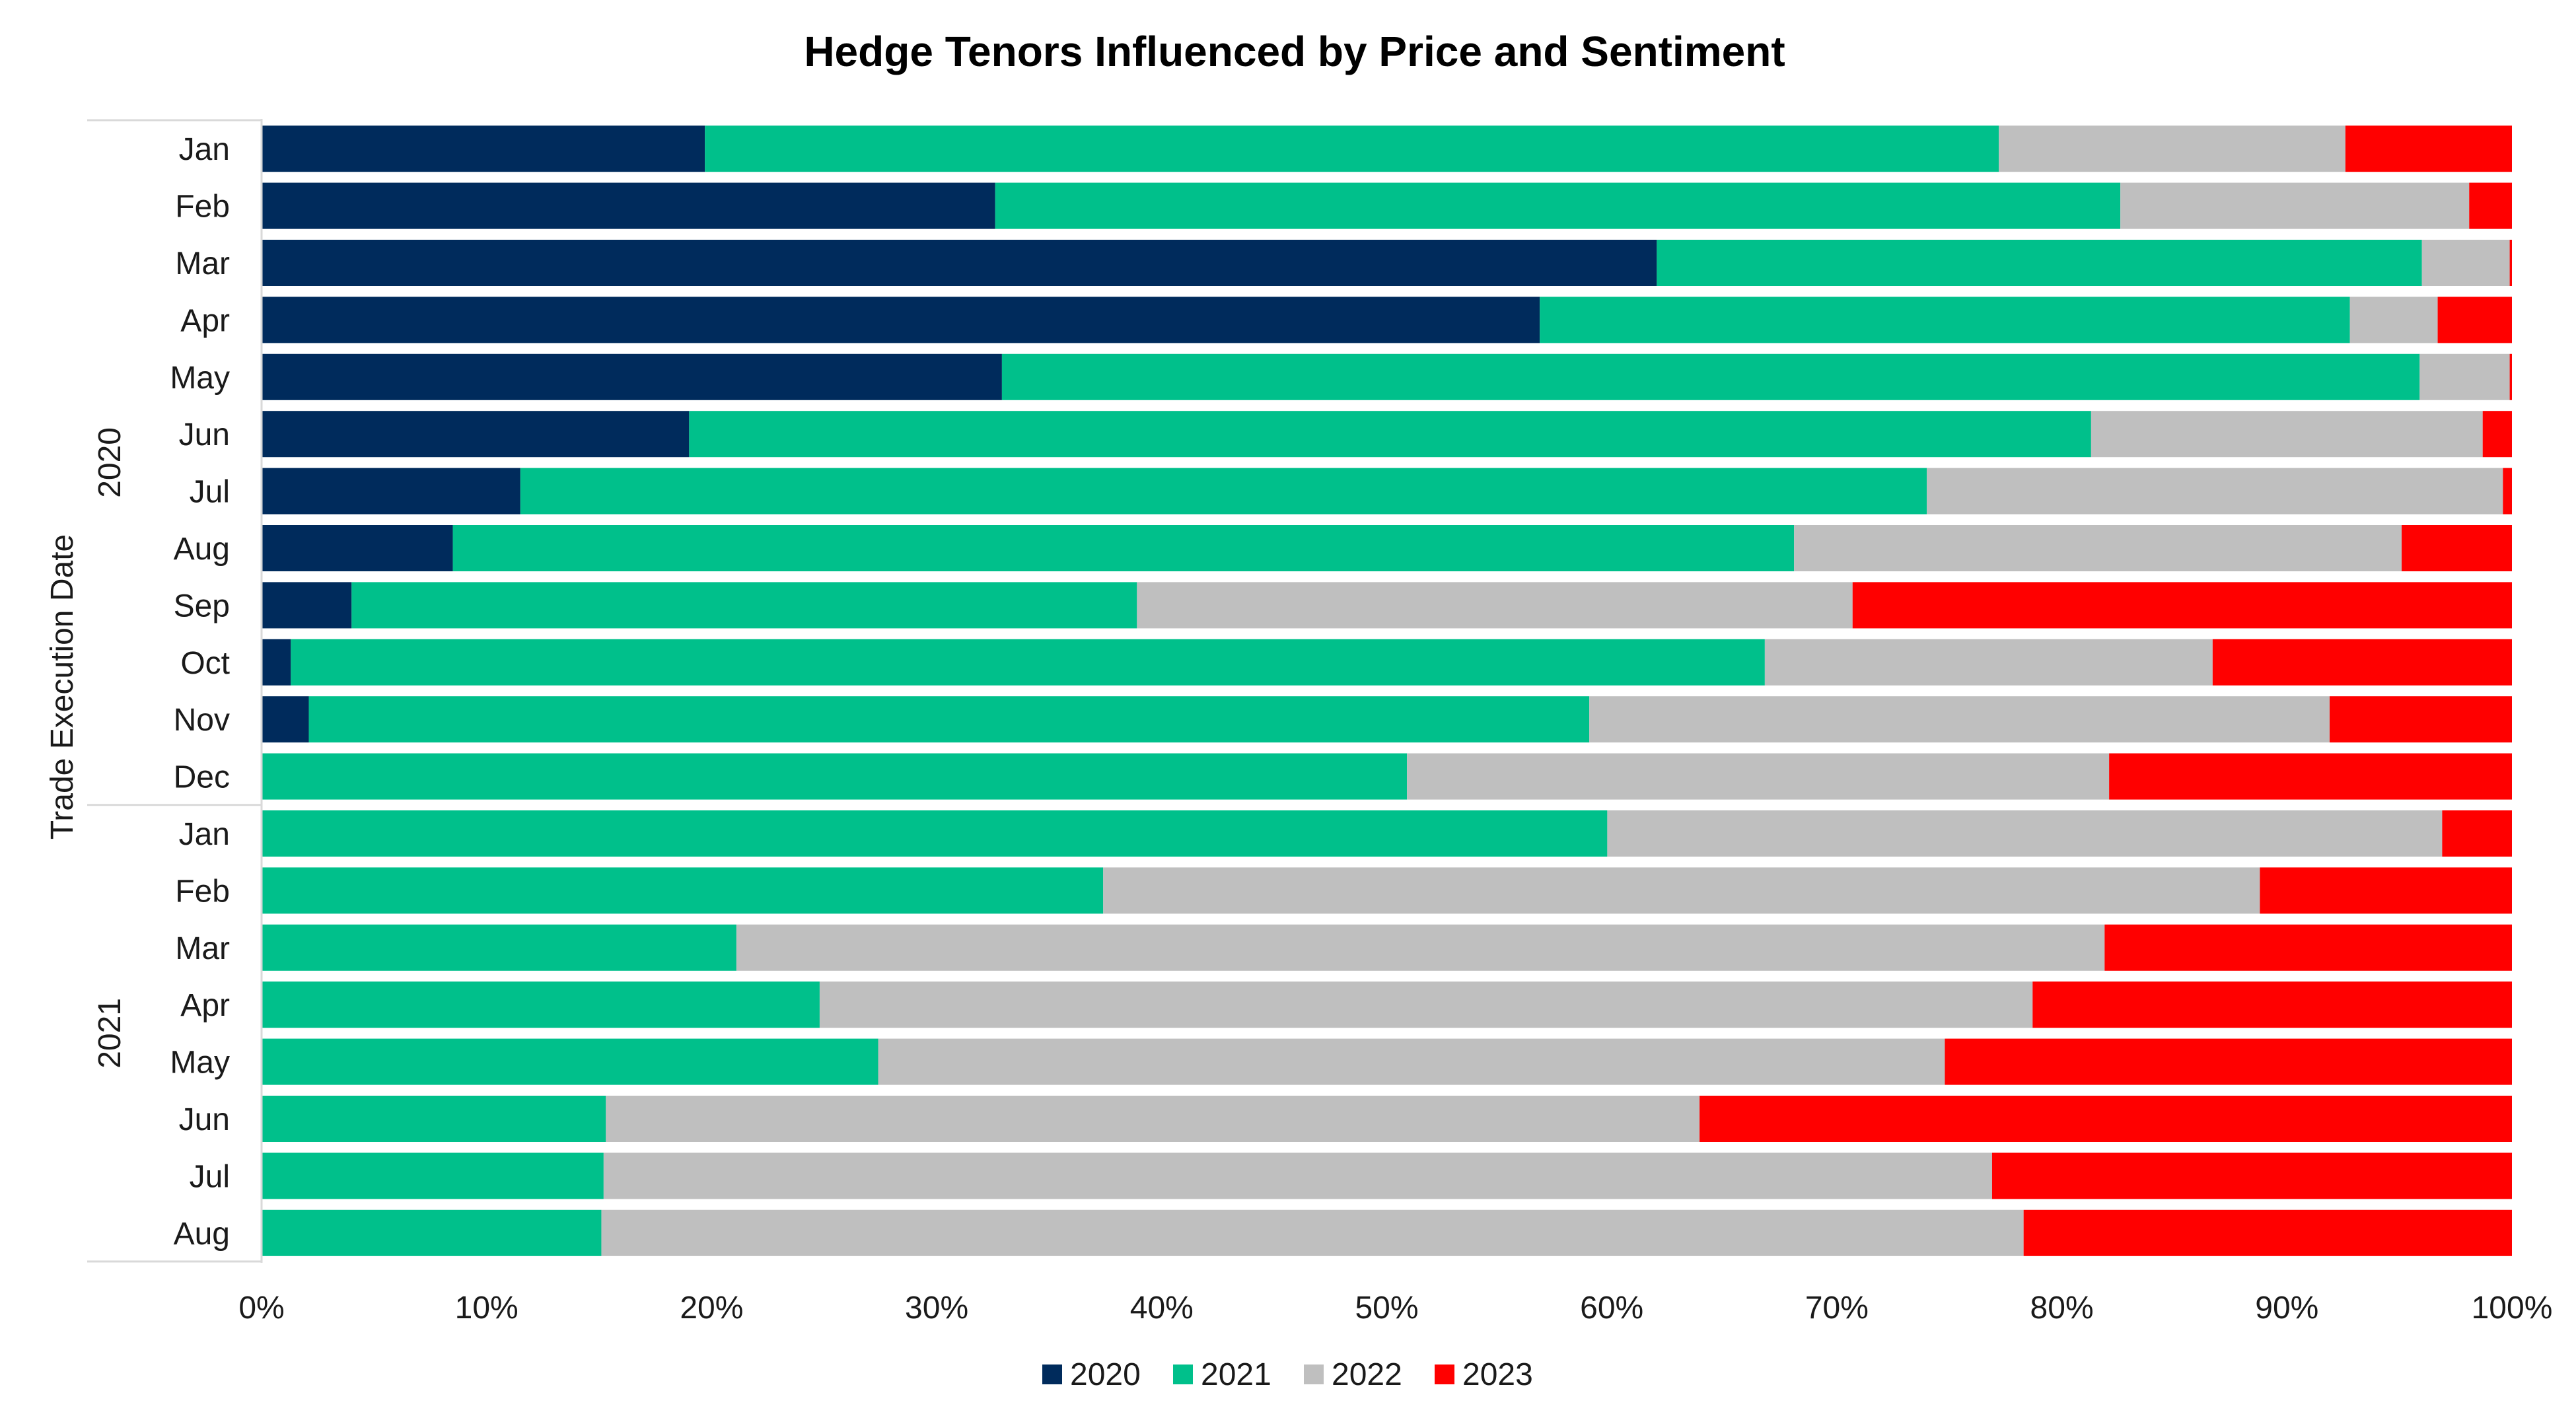 The image size is (2576, 1418). I want to click on legend-label-2023: 2023, so click(1498, 1375).